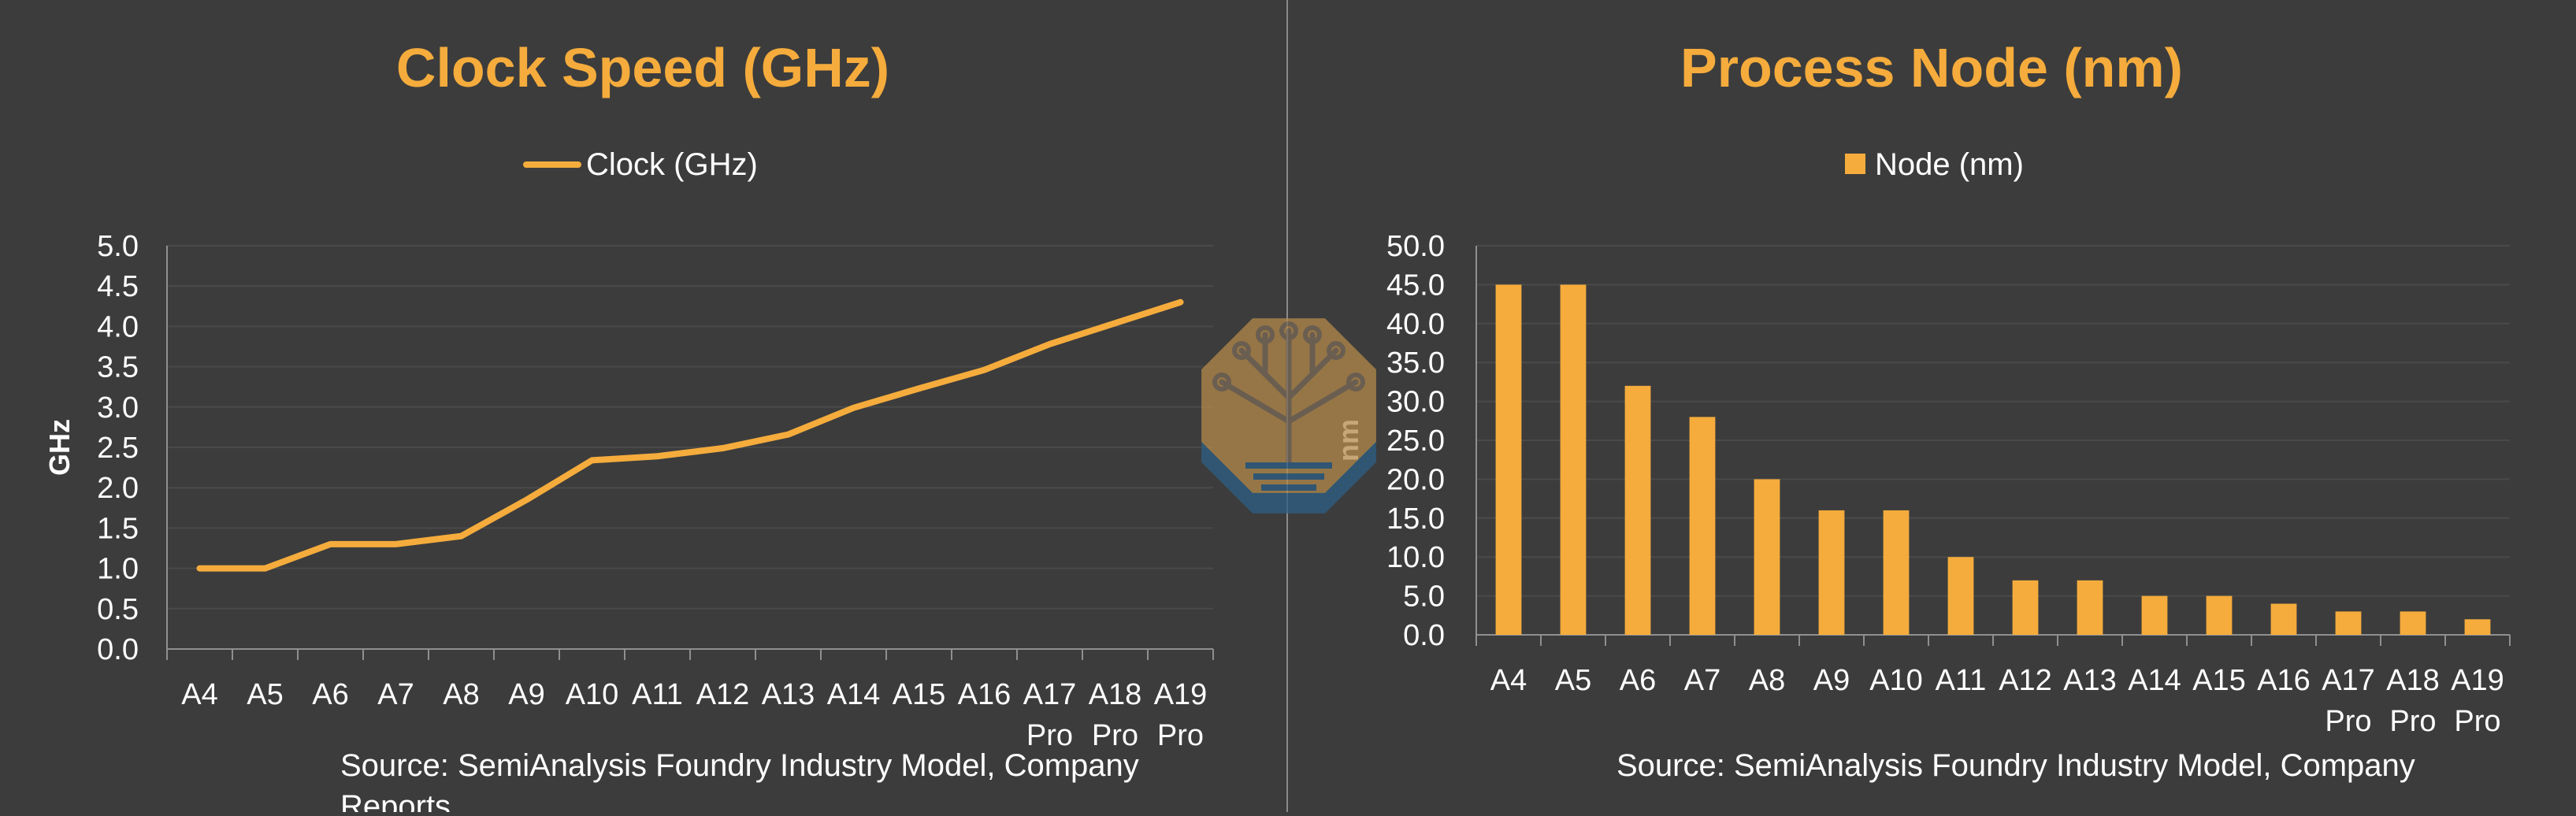  Describe the element at coordinates (118, 286) in the screenshot. I see `y-tick-label: 4.5` at that location.